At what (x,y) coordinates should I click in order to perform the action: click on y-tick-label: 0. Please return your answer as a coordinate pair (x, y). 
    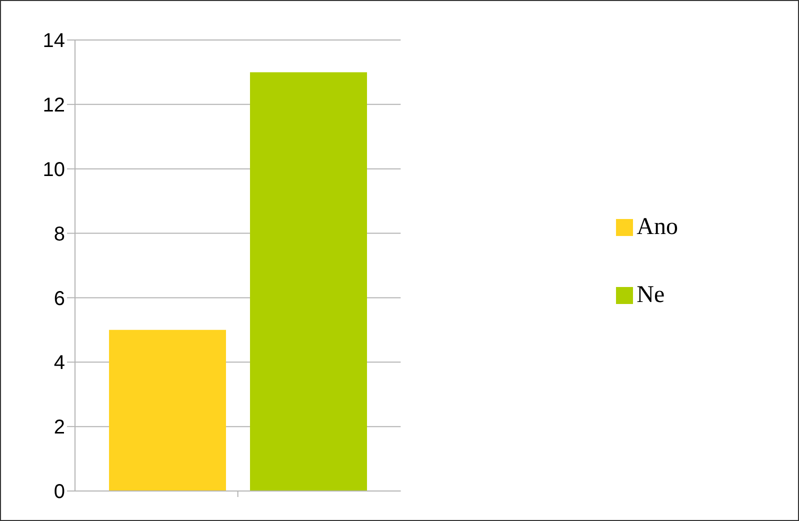
    Looking at the image, I should click on (59, 492).